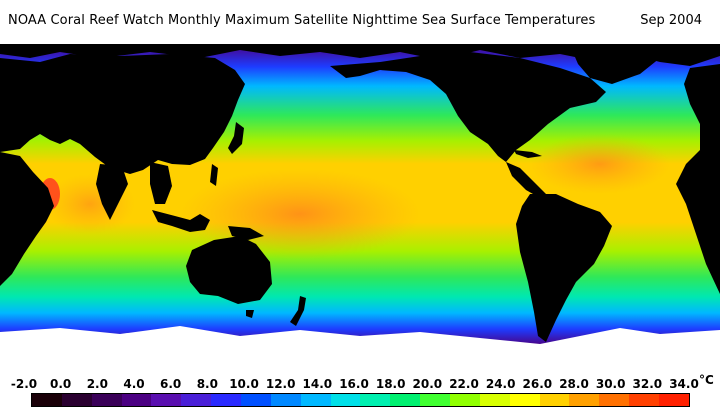 Image resolution: width=720 pixels, height=411 pixels. I want to click on scale-tick-label: 12.0, so click(280, 384).